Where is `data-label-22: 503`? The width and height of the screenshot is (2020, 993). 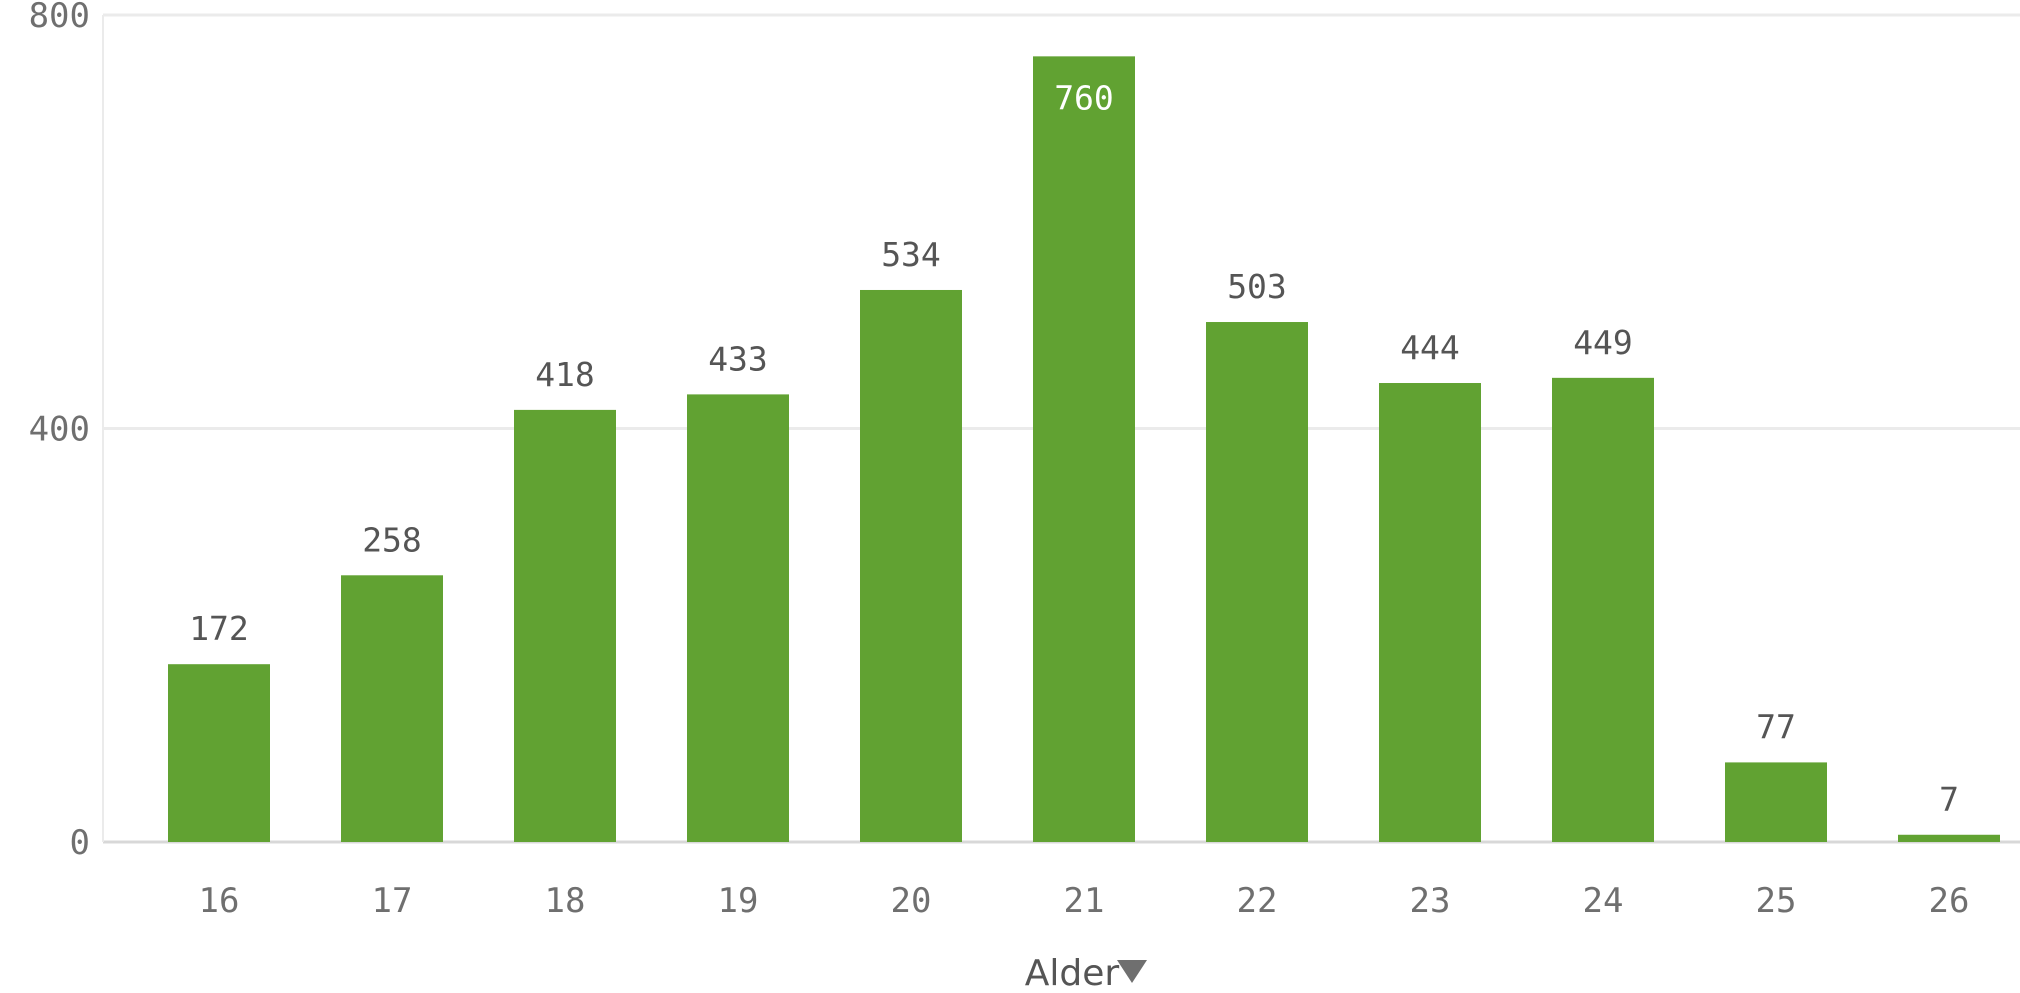 data-label-22: 503 is located at coordinates (1257, 286).